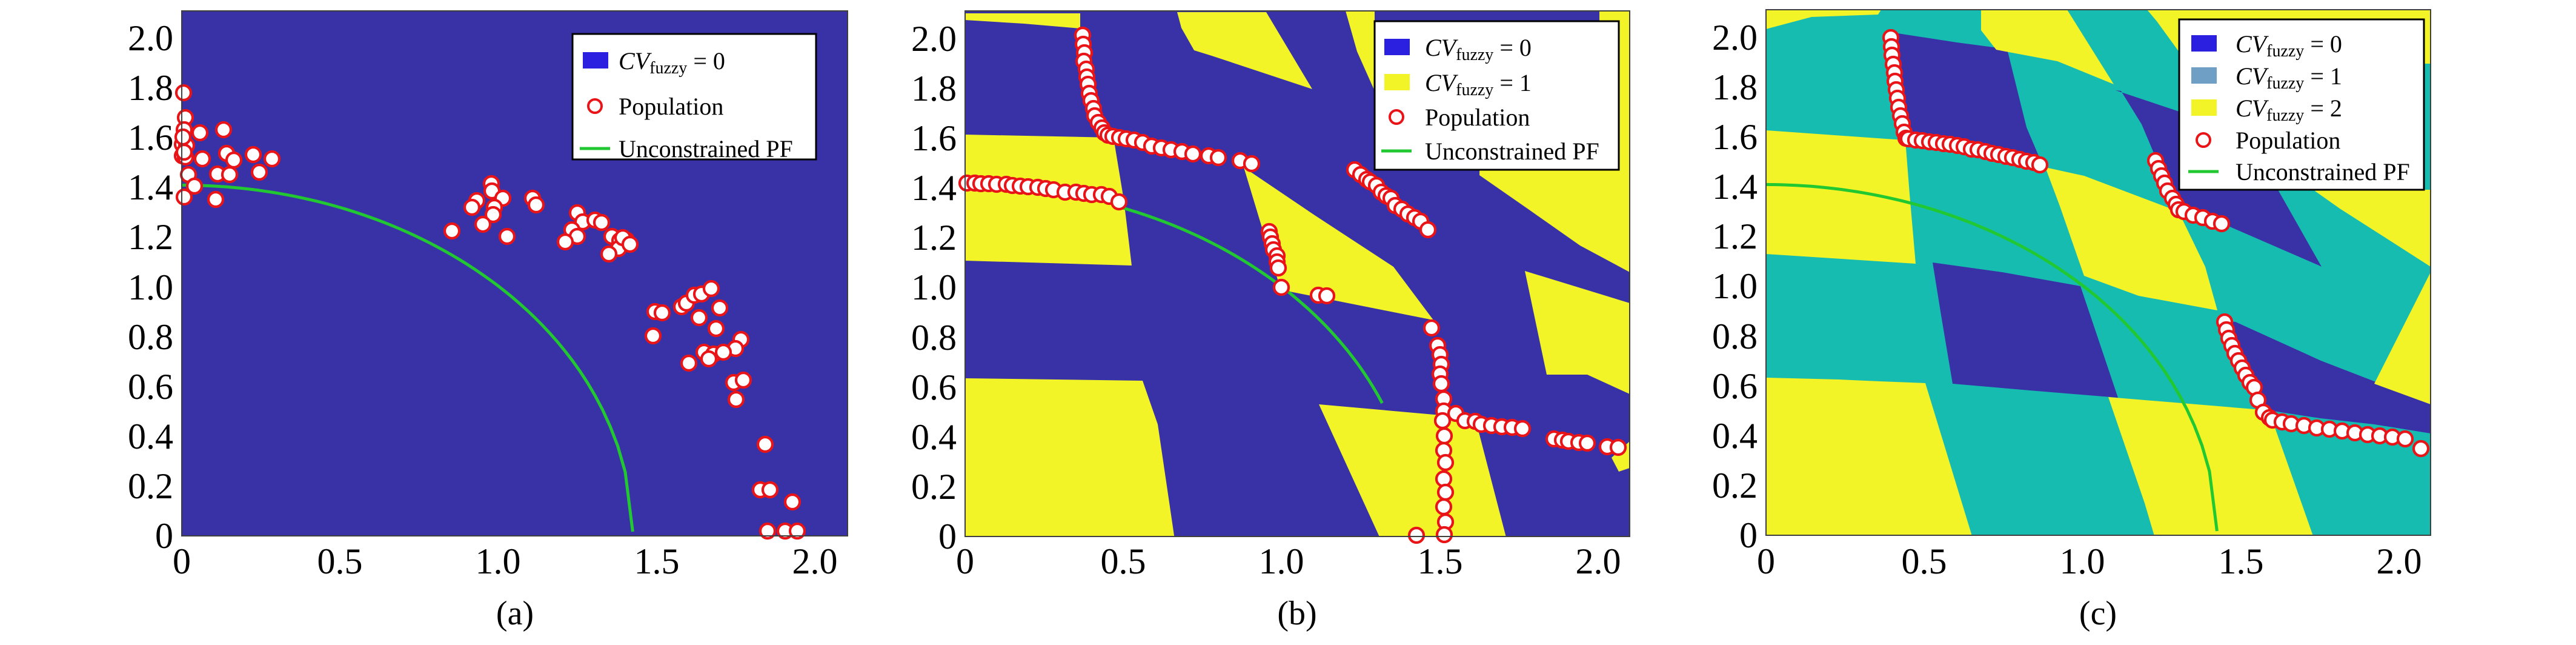 The height and width of the screenshot is (645, 2576). Describe the element at coordinates (2289, 110) in the screenshot. I see `svg-text: CVfuzzy = 2` at that location.